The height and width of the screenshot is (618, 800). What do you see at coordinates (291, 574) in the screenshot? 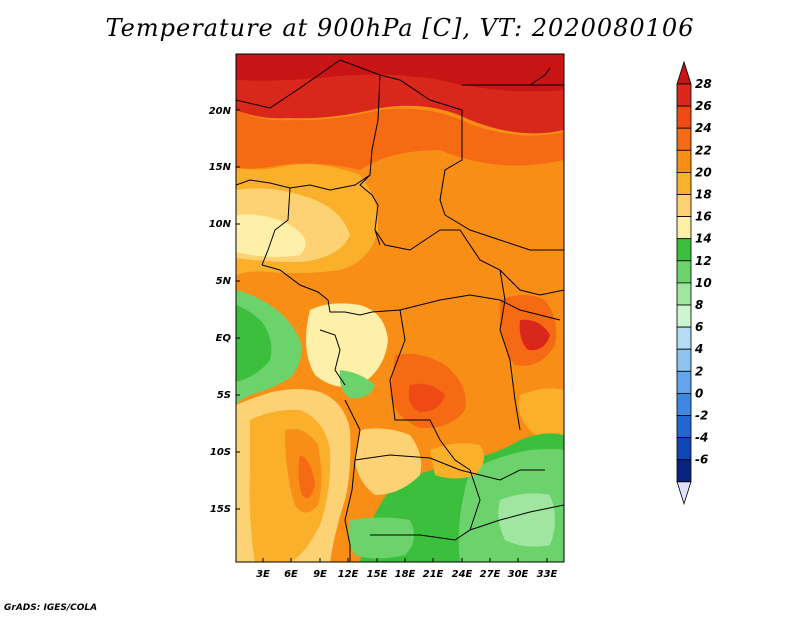
I see `lon-label: 6E` at bounding box center [291, 574].